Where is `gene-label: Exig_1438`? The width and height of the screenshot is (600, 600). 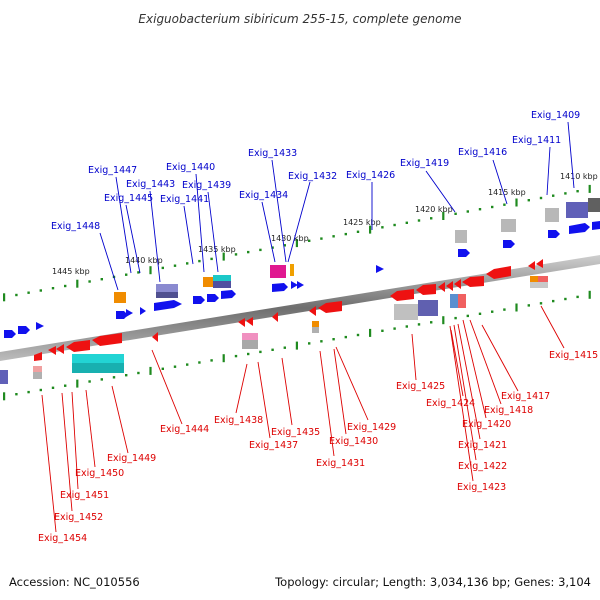
gene-label: Exig_1438 is located at coordinates (238, 420).